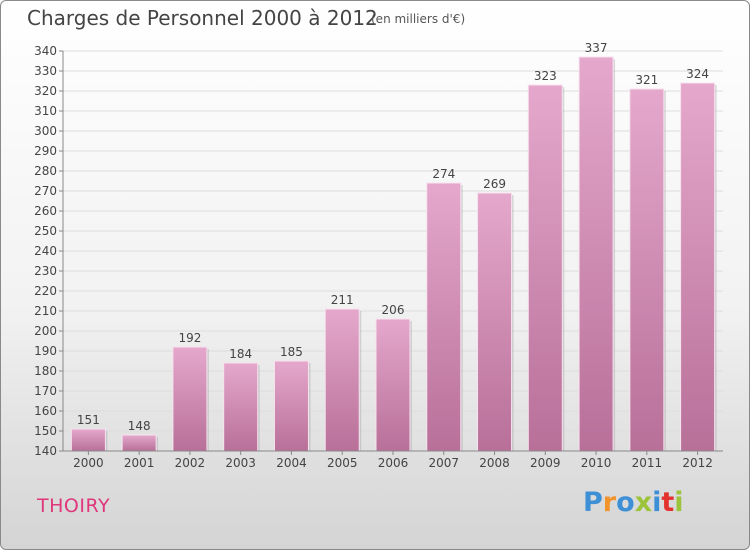  Describe the element at coordinates (45, 291) in the screenshot. I see `y-tick-label: 220` at that location.